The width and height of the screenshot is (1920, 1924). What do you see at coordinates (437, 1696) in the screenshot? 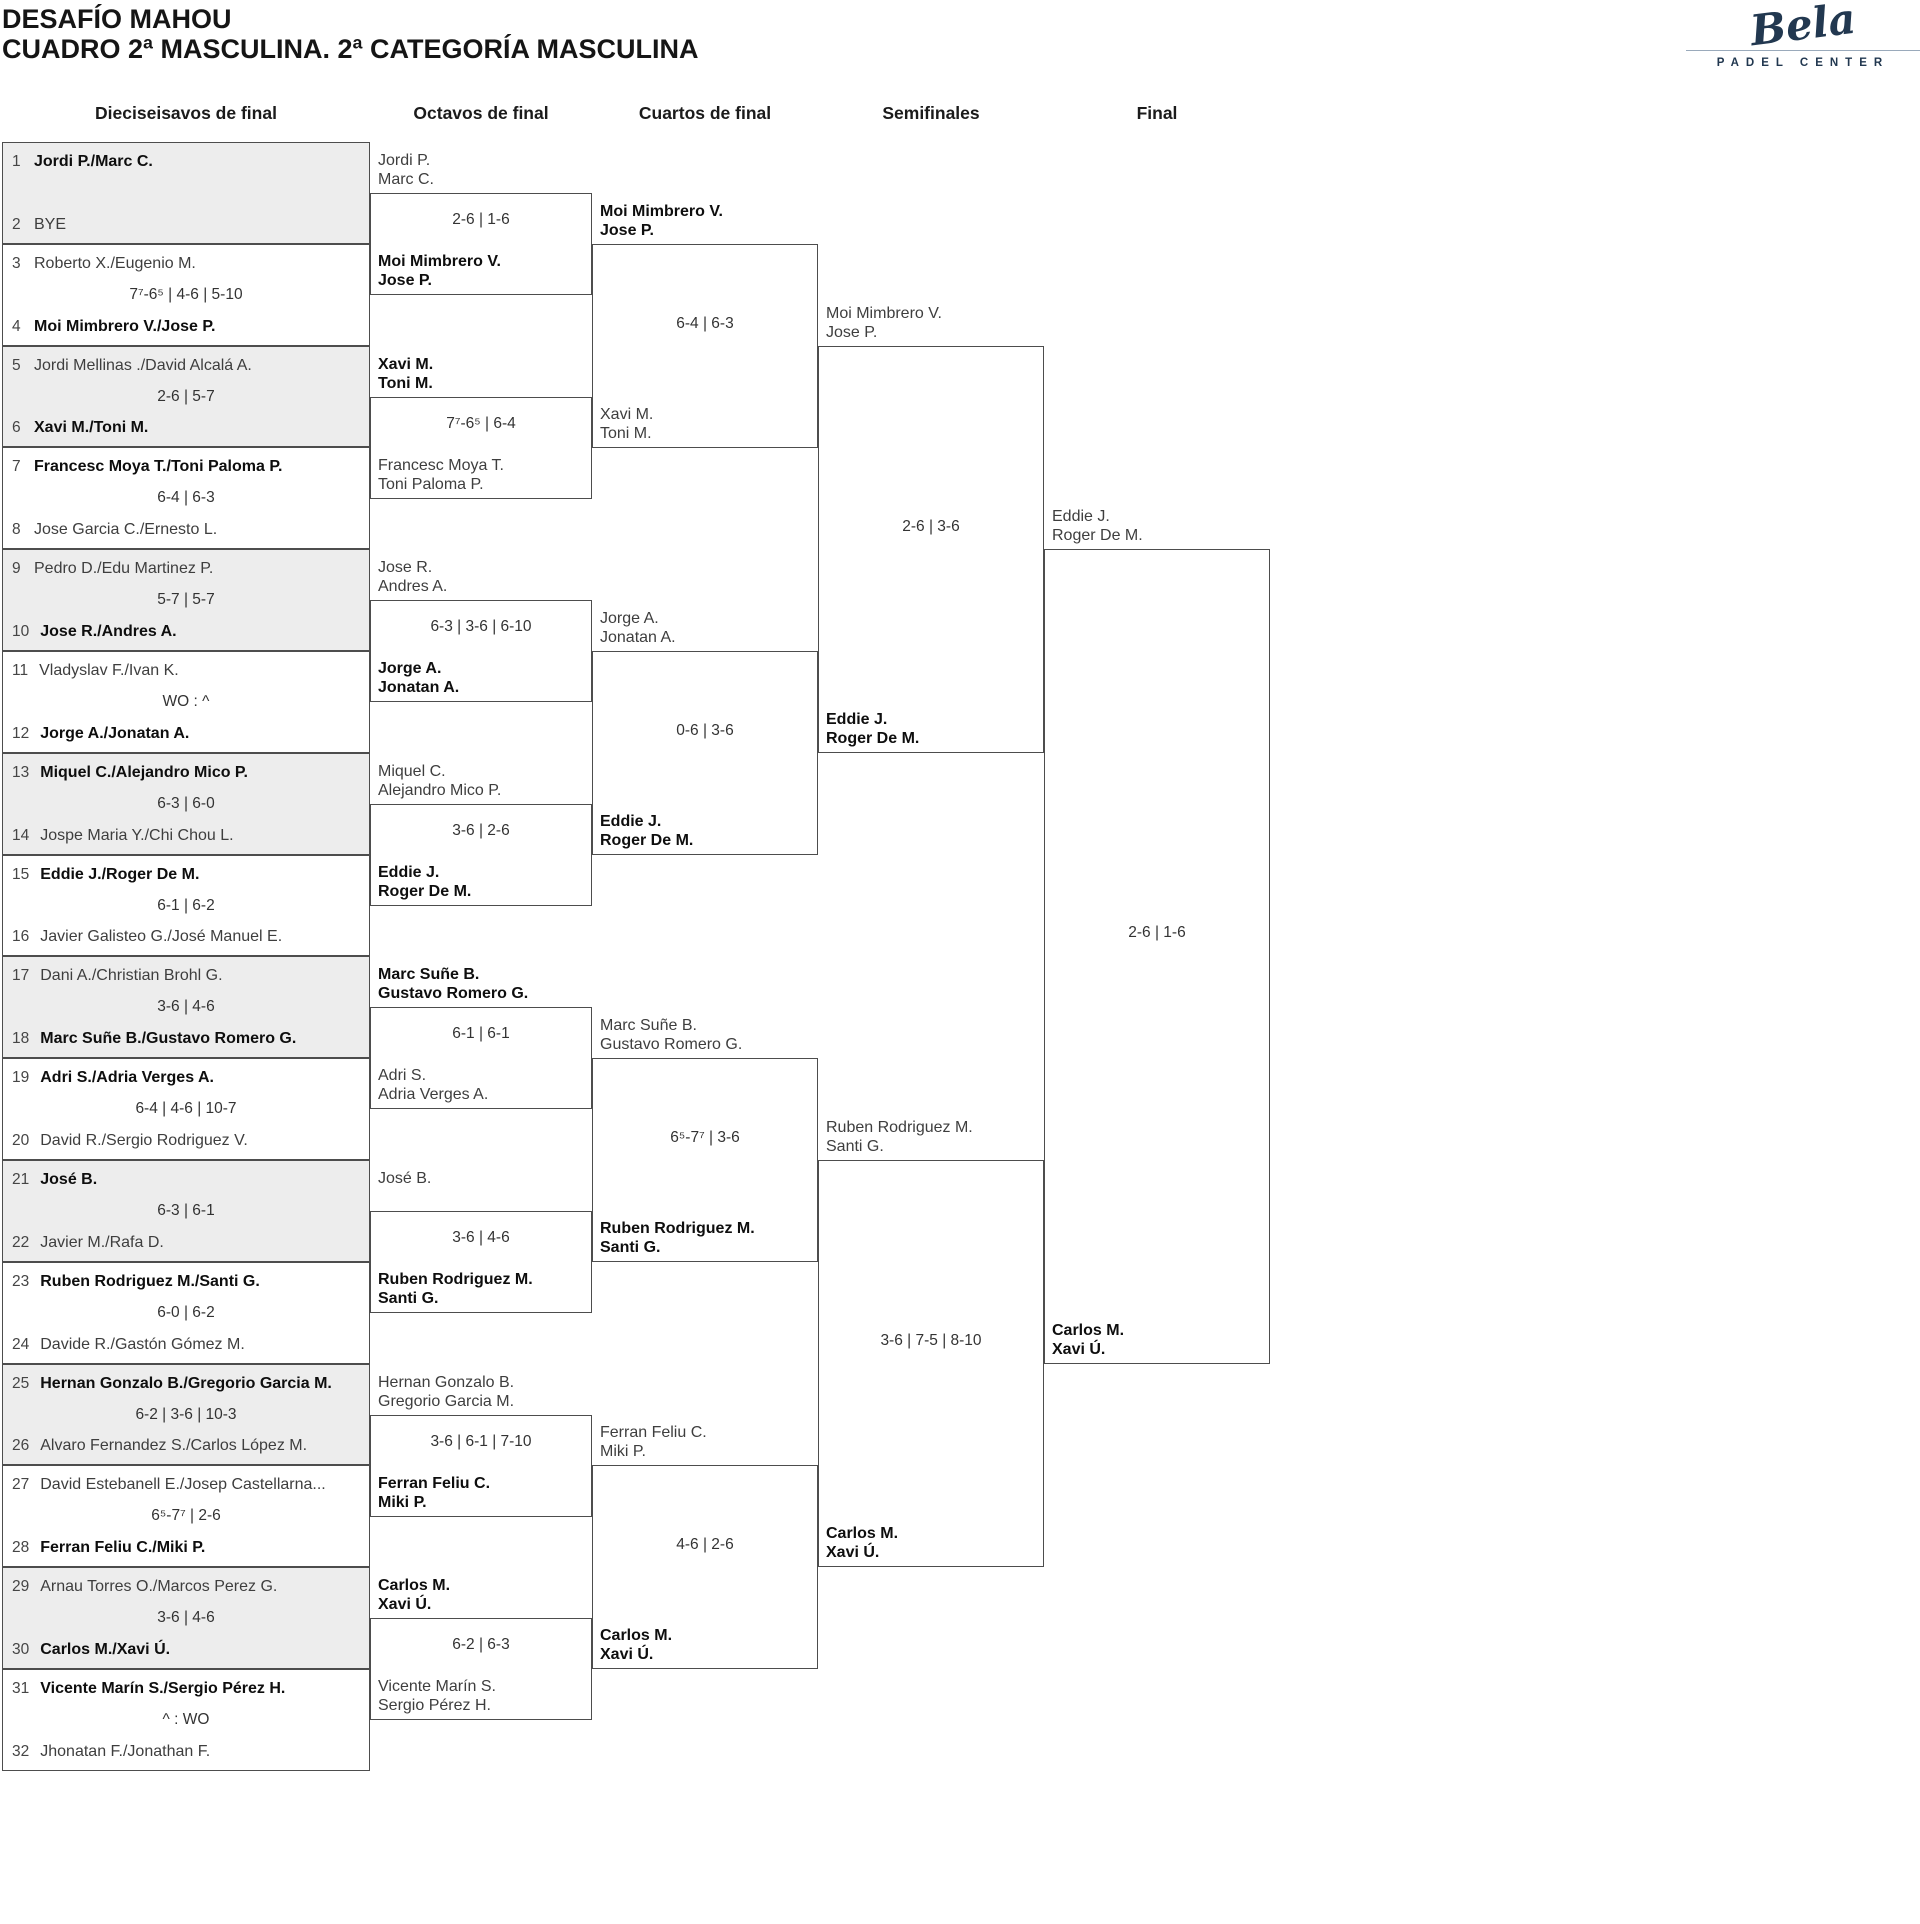
I see `team-bottom: Vicente Marín S. Sergio Pérez H.` at bounding box center [437, 1696].